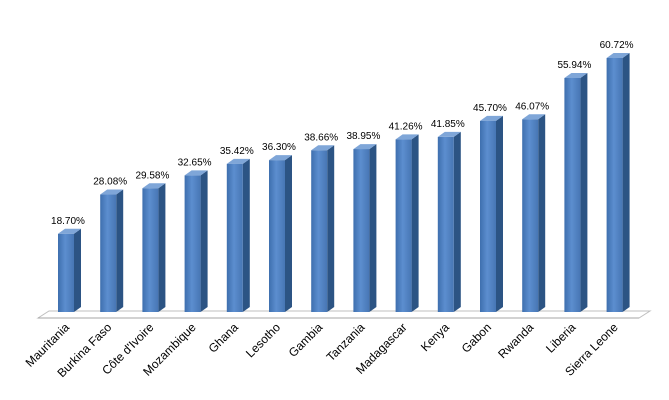  What do you see at coordinates (363, 136) in the screenshot?
I see `data-label: 38.95%` at bounding box center [363, 136].